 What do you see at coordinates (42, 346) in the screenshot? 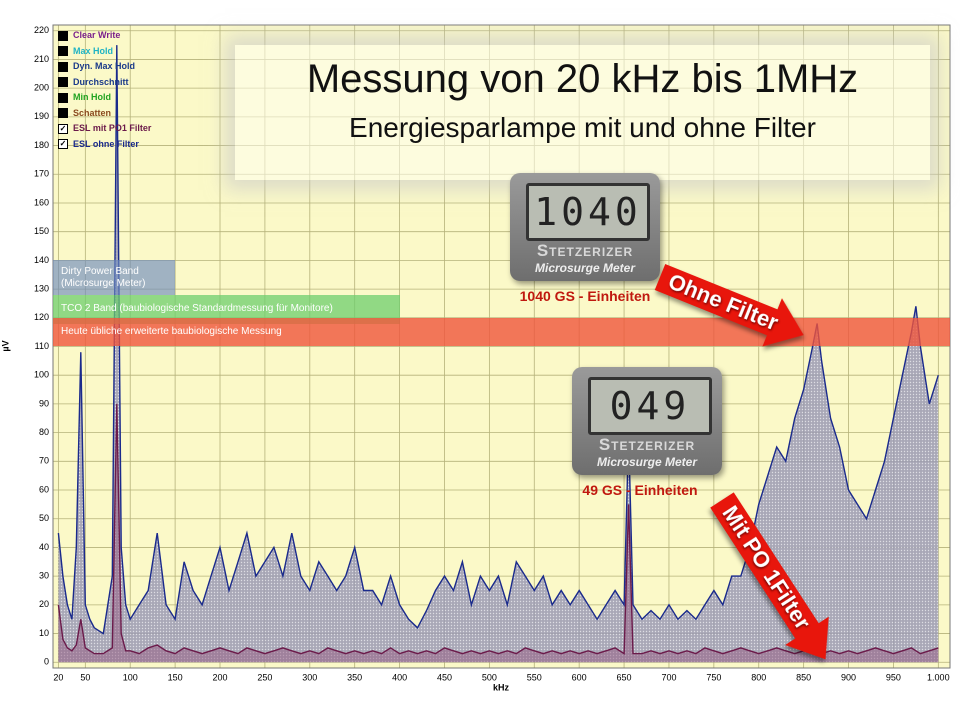
I see `y-tick-label: 110` at bounding box center [42, 346].